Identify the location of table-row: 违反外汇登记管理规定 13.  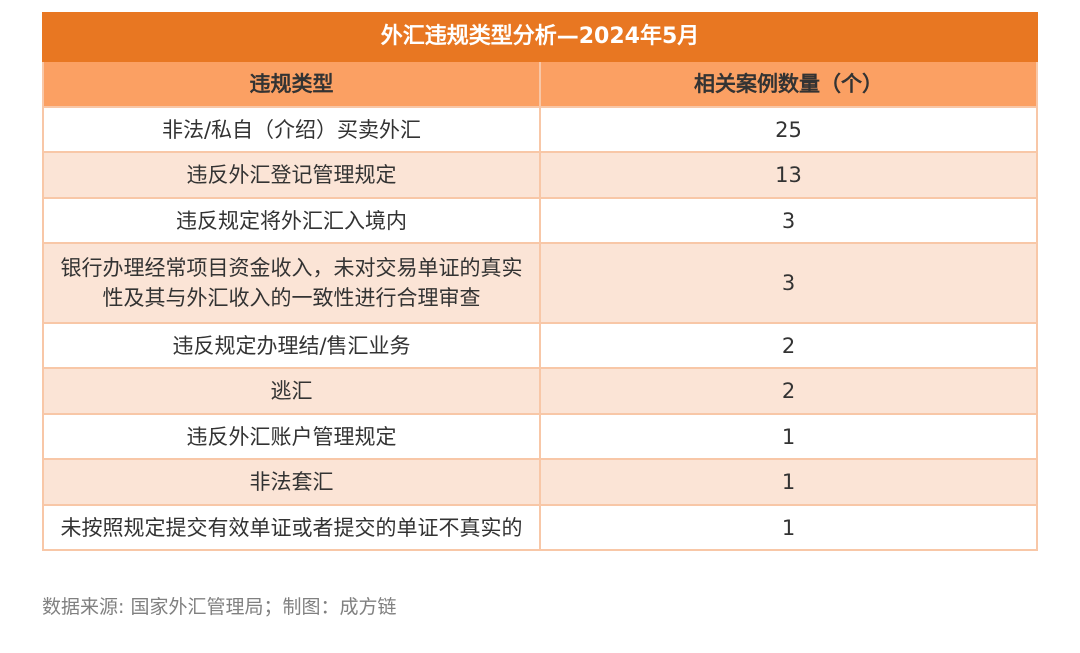
(540, 175).